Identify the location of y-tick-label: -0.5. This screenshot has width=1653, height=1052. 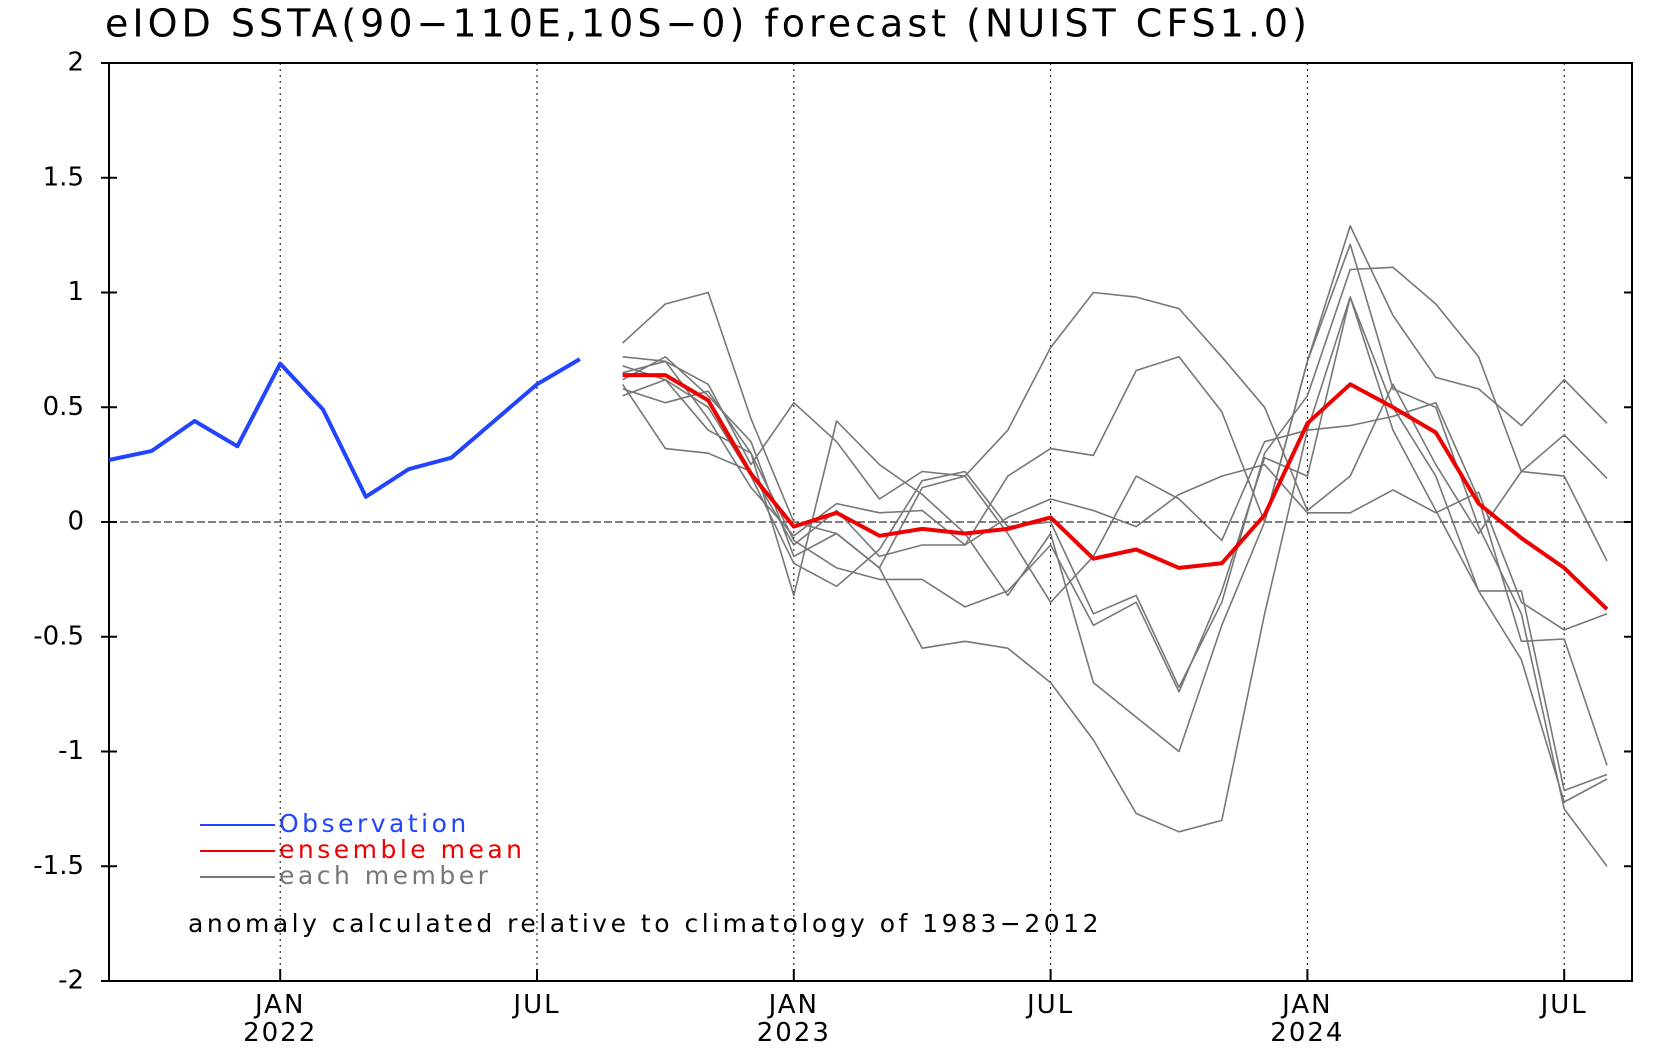
(58, 636).